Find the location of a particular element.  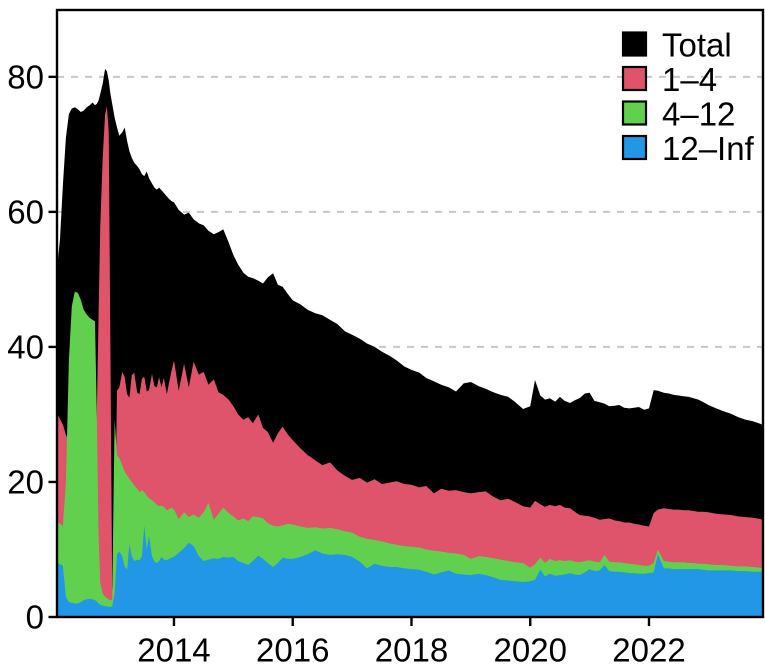

area-12-inf is located at coordinates (410, 571).